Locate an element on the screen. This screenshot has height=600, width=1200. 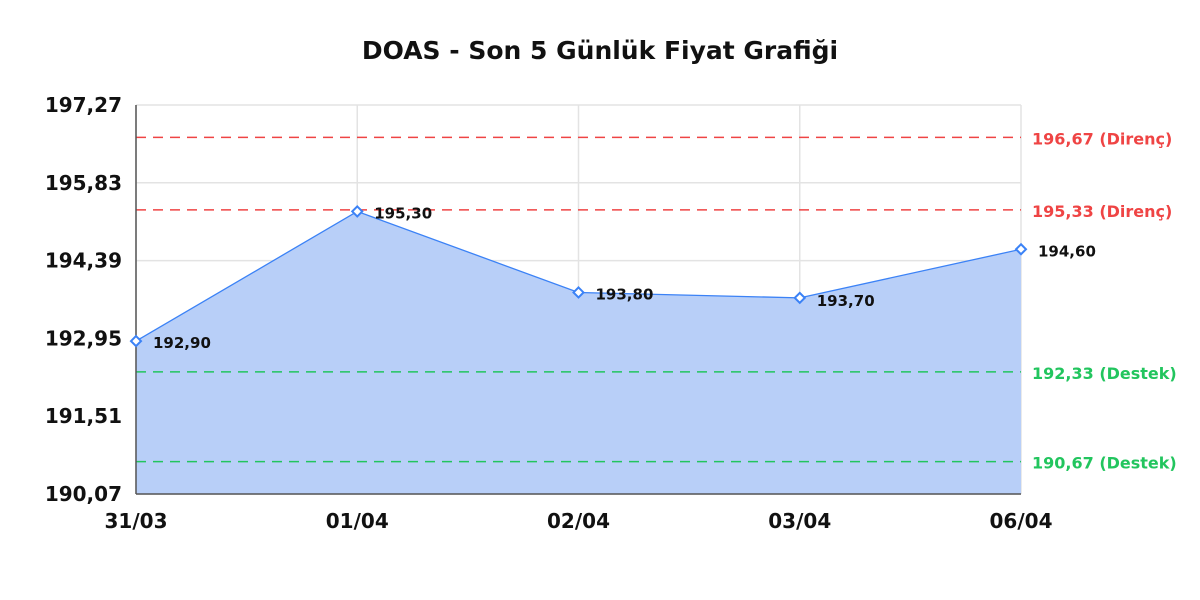
y-tick-label: 194,39 is located at coordinates (83, 261).